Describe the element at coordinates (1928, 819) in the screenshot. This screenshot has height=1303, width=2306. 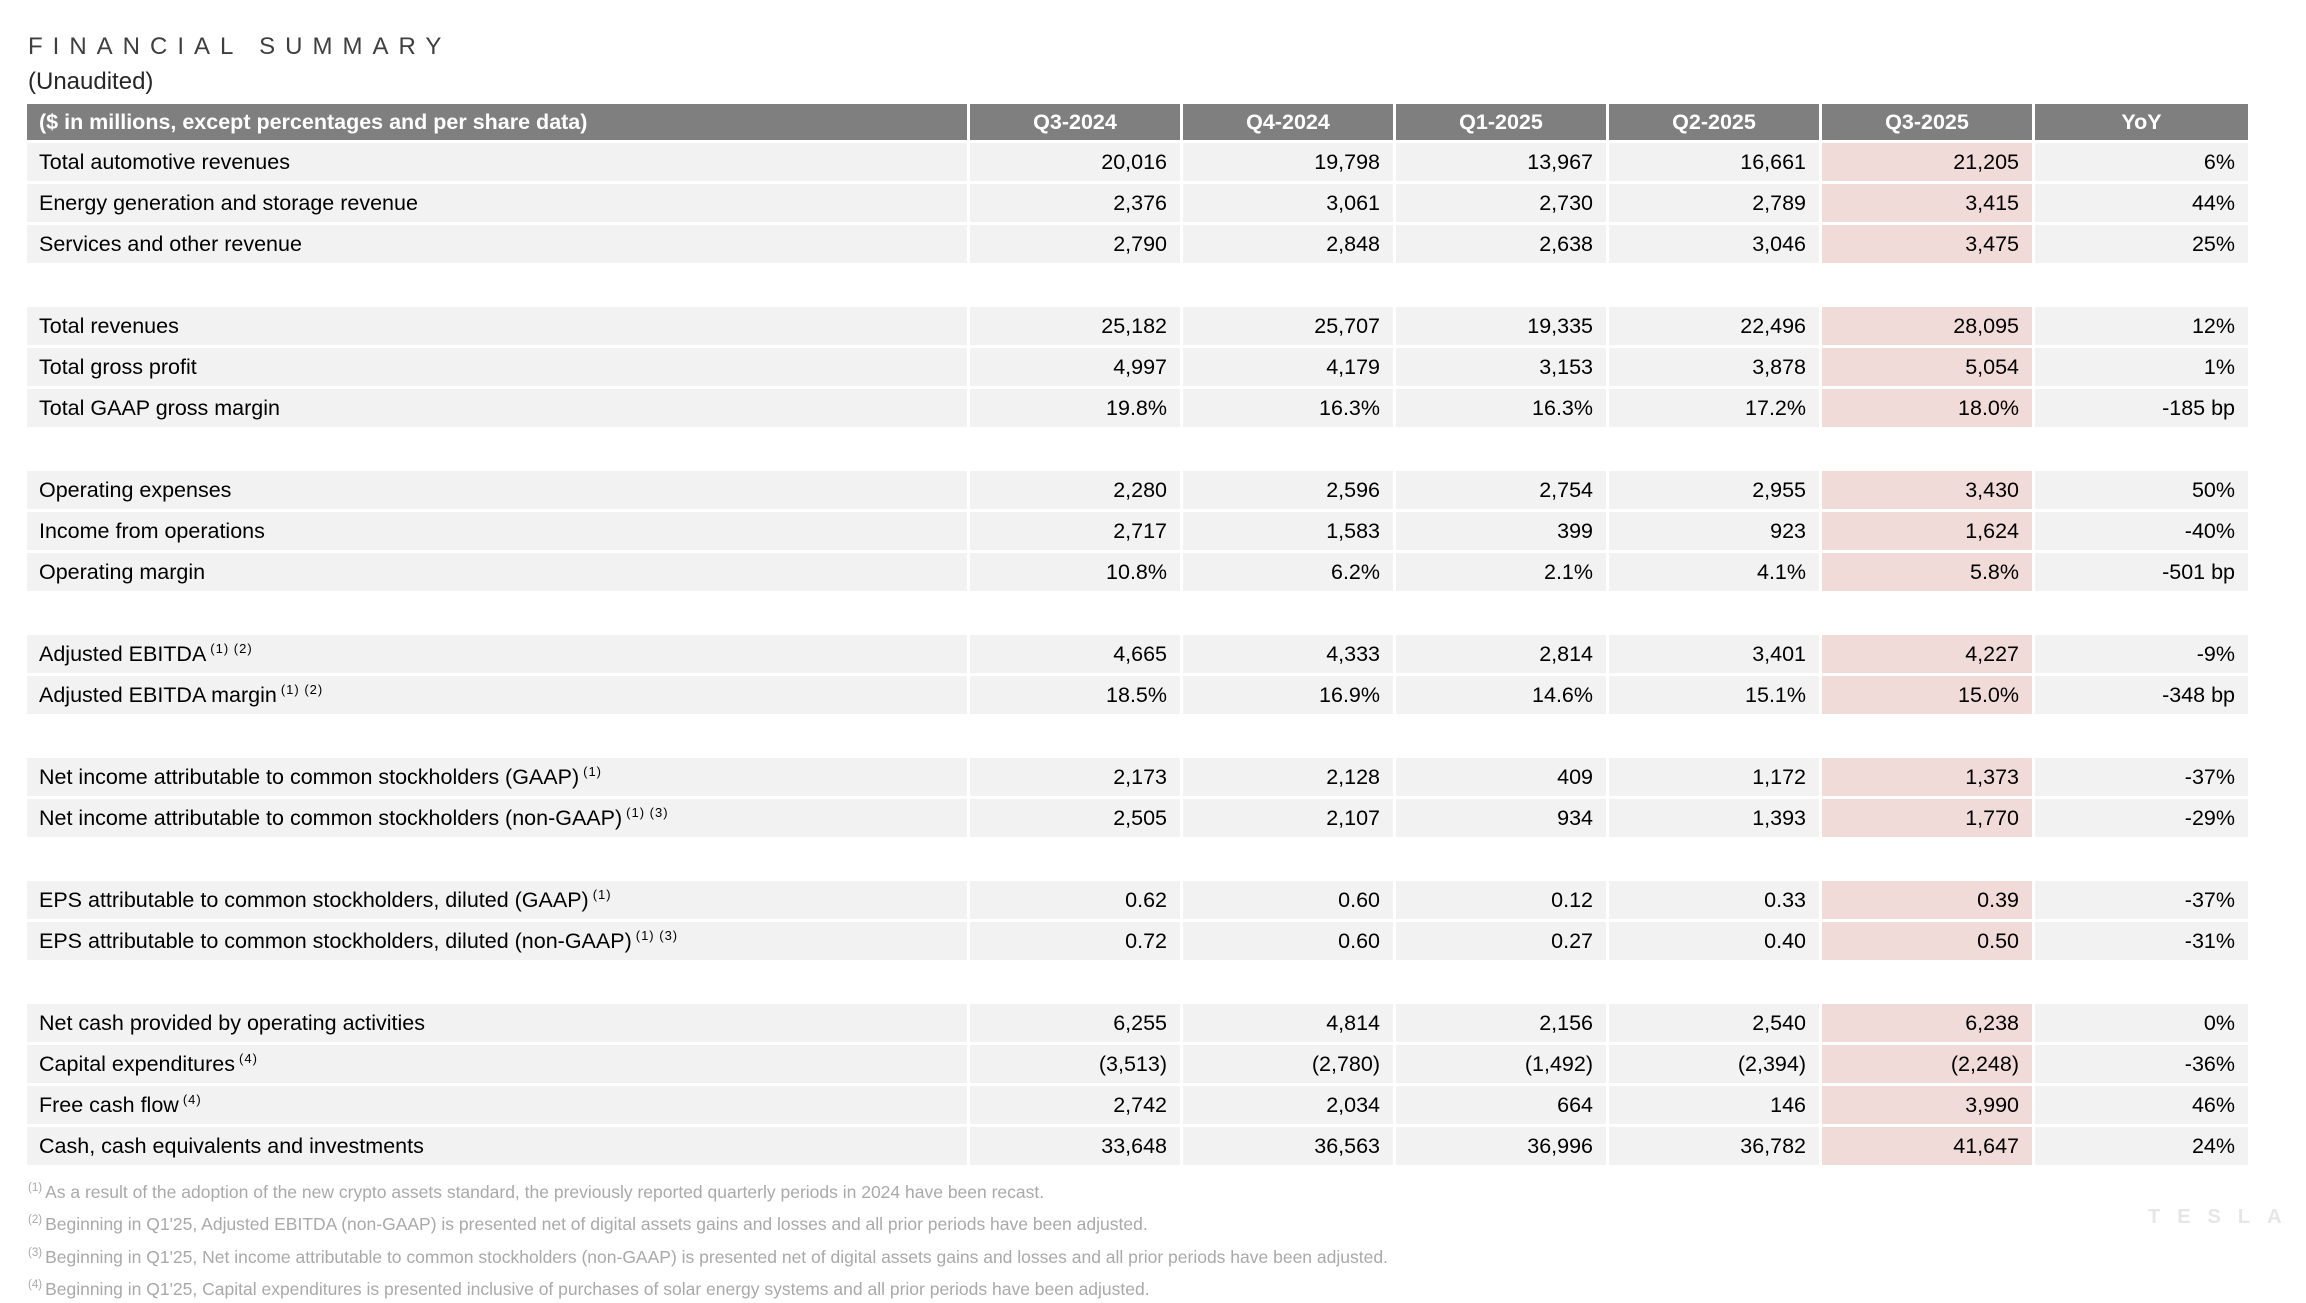
I see `cell-q3-2025-highlighted: 1,770` at that location.